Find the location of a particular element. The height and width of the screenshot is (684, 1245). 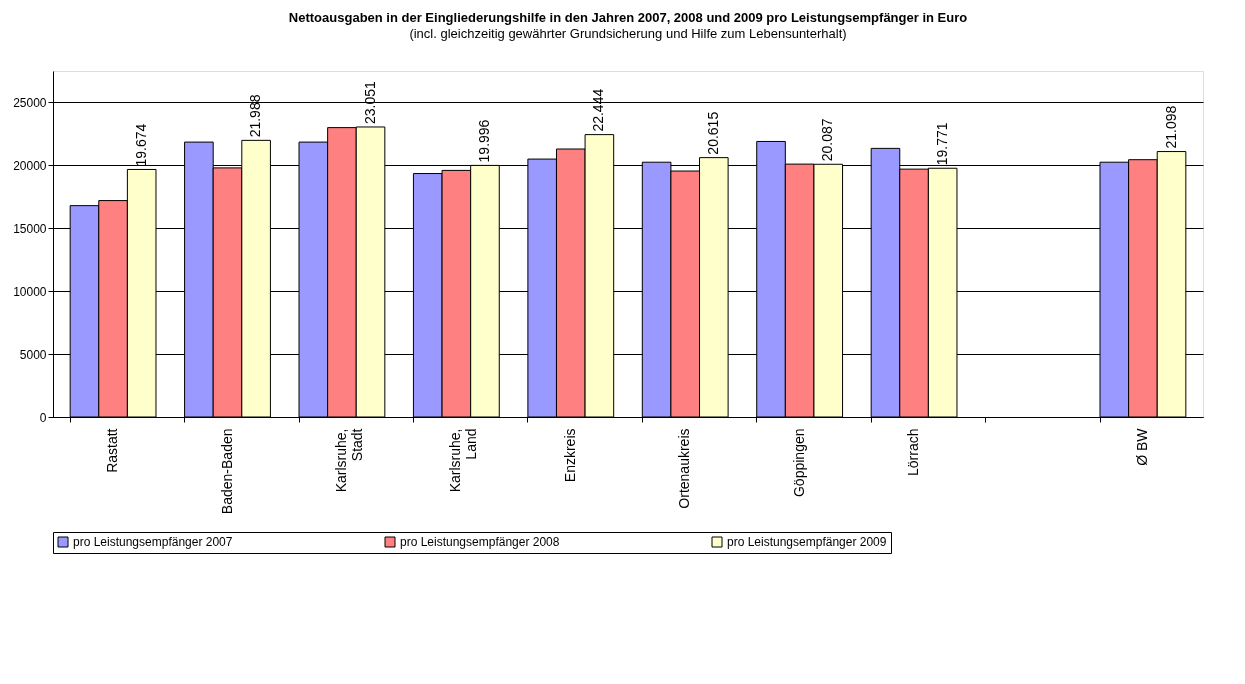

data-label: 20.615 is located at coordinates (712, 133).